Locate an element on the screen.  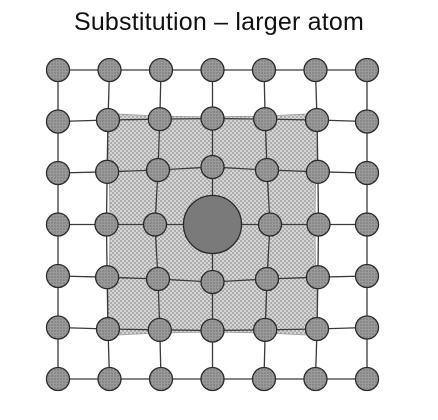
diagram-title: Substitution – larger atom is located at coordinates (219, 22).